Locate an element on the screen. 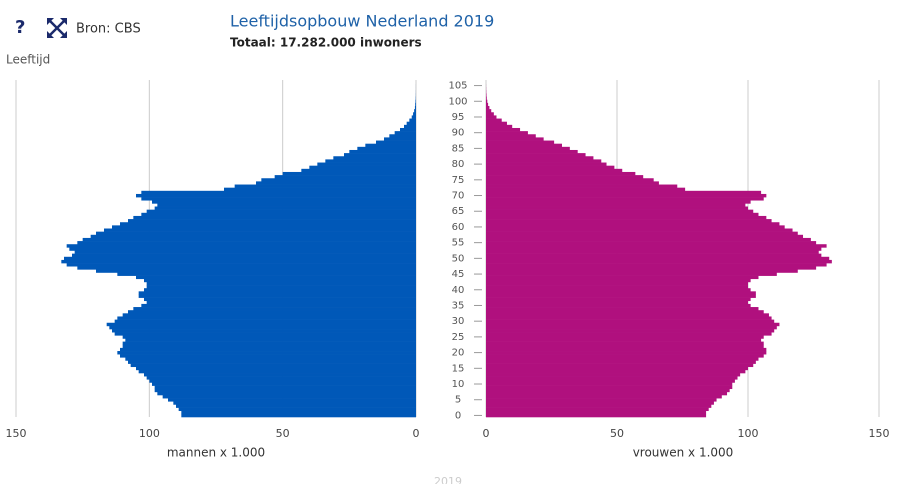  axis-title: vrouwen x 1.000 is located at coordinates (683, 453).